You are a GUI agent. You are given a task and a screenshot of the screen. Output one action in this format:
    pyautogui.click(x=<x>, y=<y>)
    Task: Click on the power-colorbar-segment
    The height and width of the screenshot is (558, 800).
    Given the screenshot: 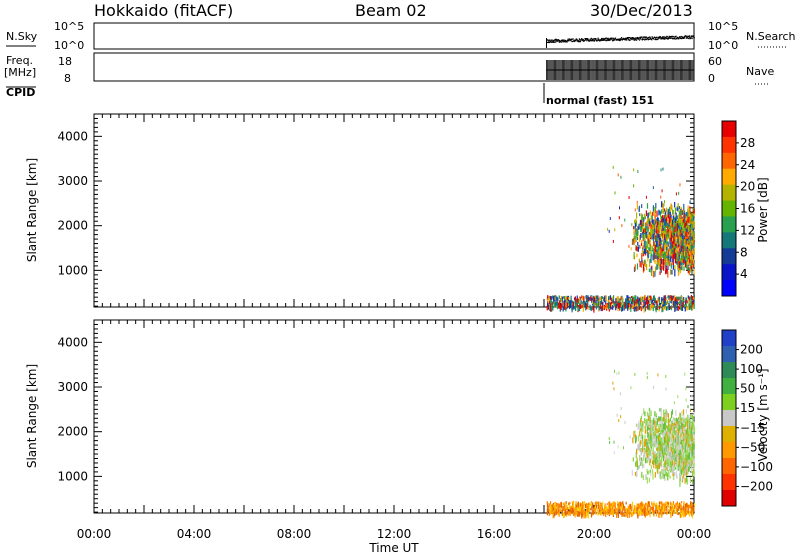 What is the action you would take?
    pyautogui.click(x=729, y=129)
    